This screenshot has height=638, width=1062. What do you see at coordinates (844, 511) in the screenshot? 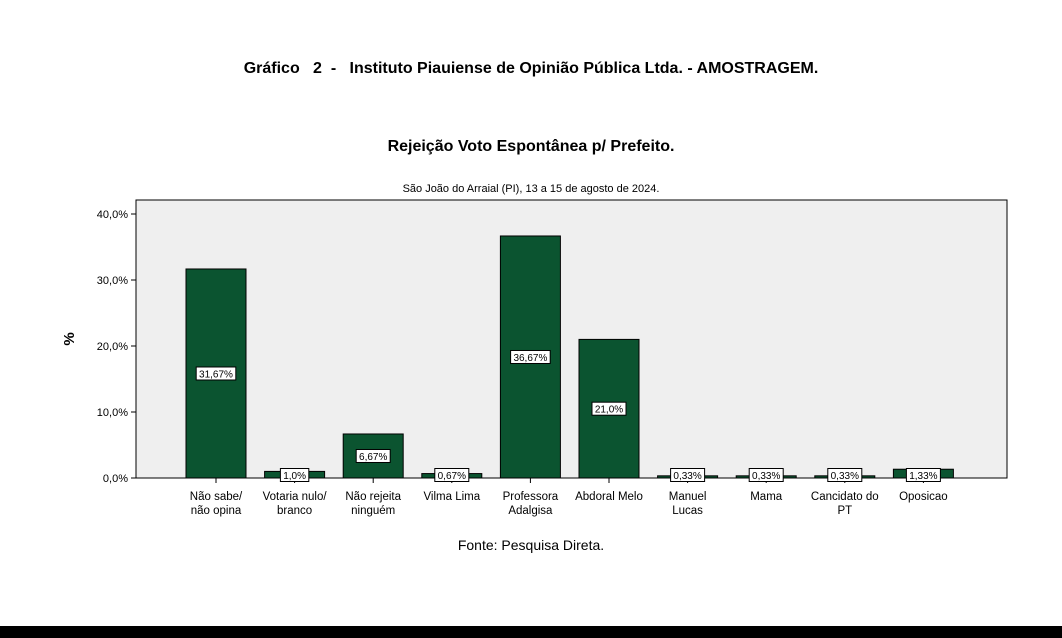
I see `x-tick-label: PT` at bounding box center [844, 511].